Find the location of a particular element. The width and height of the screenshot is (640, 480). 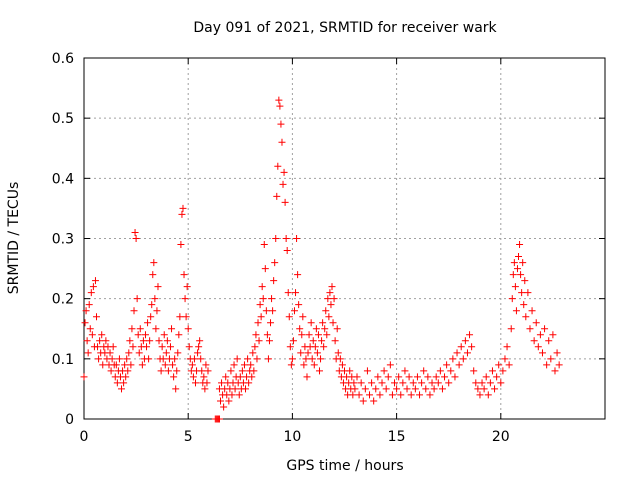

y-tick-label: 0.1 is located at coordinates (63, 360).